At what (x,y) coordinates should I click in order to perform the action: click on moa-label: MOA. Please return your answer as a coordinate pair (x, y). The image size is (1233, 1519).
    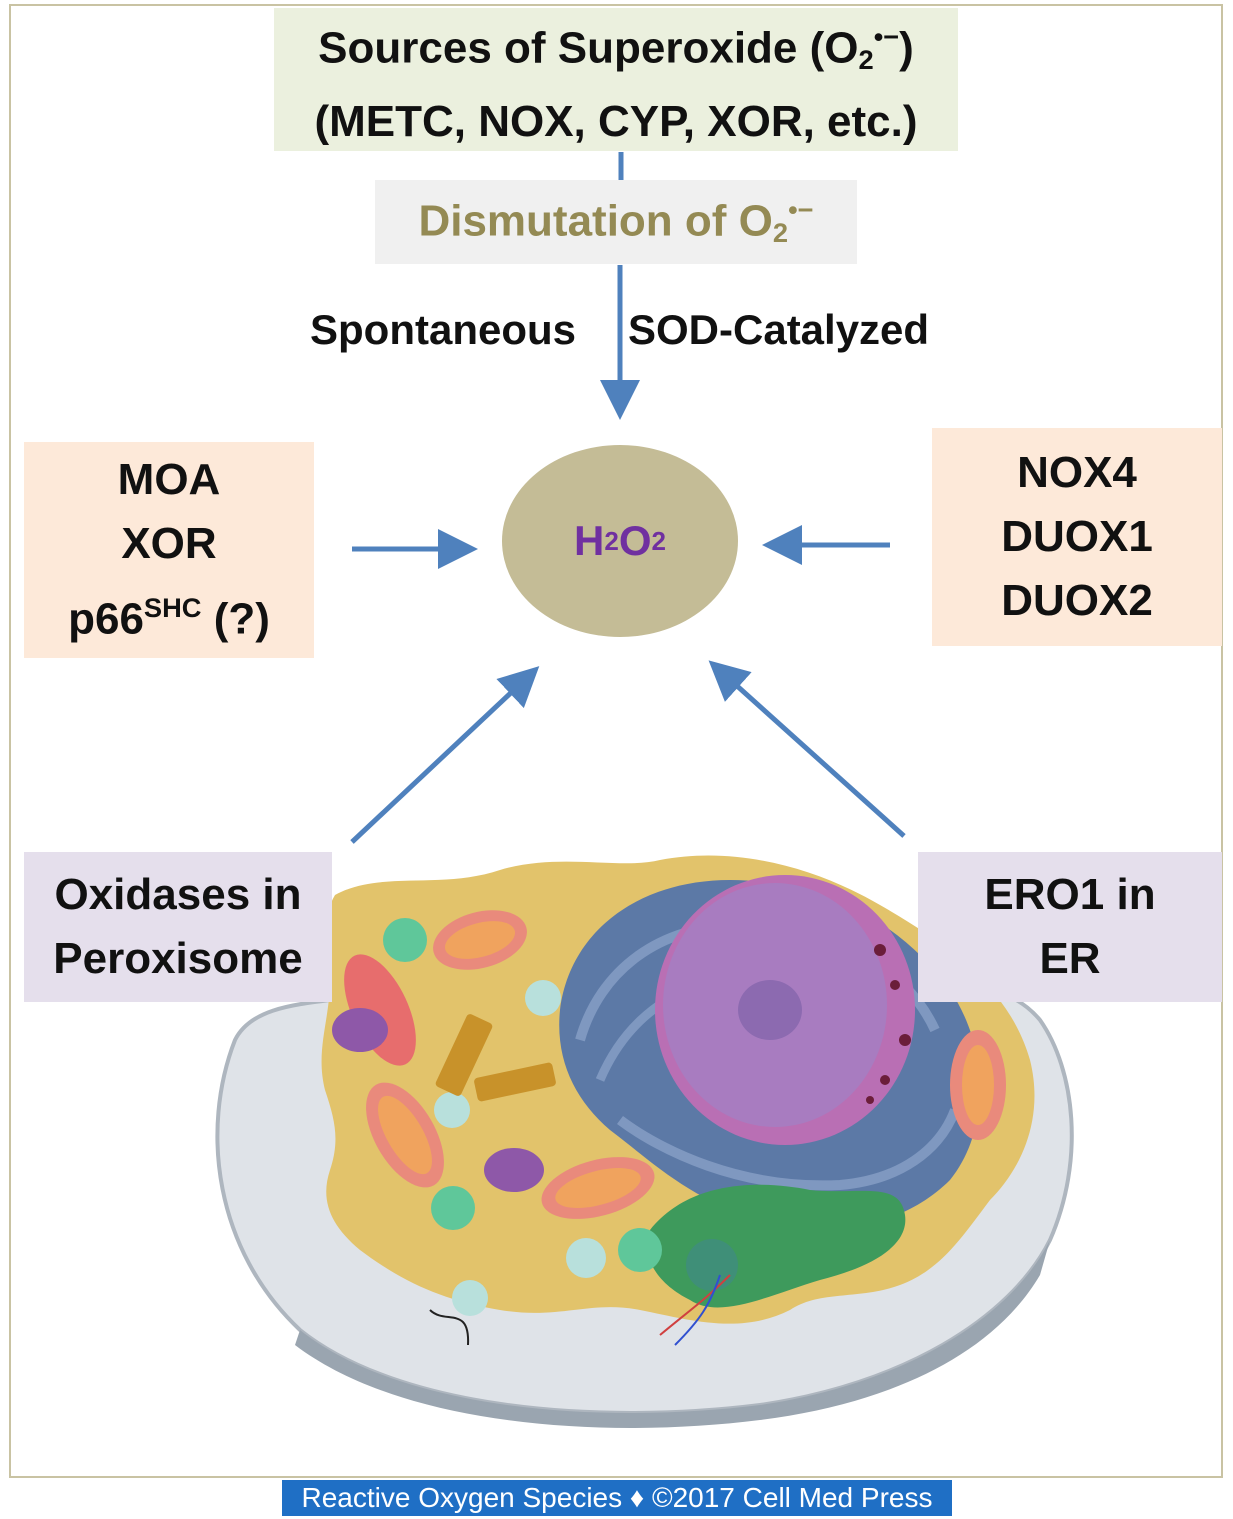
    Looking at the image, I should click on (169, 480).